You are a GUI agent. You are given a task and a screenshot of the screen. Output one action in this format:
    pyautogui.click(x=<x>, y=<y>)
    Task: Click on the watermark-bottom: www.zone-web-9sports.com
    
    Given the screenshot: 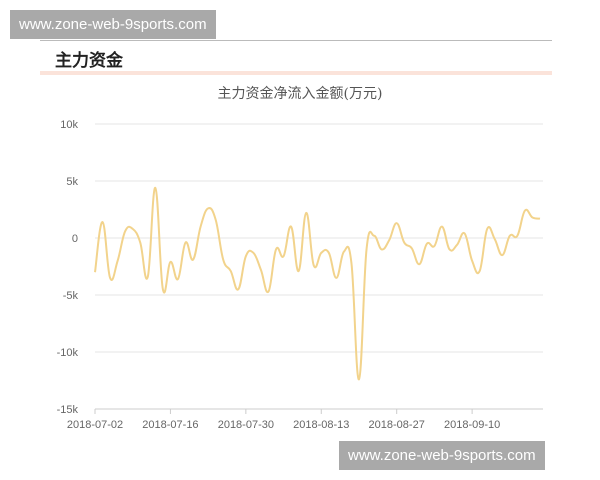 What is the action you would take?
    pyautogui.click(x=442, y=455)
    